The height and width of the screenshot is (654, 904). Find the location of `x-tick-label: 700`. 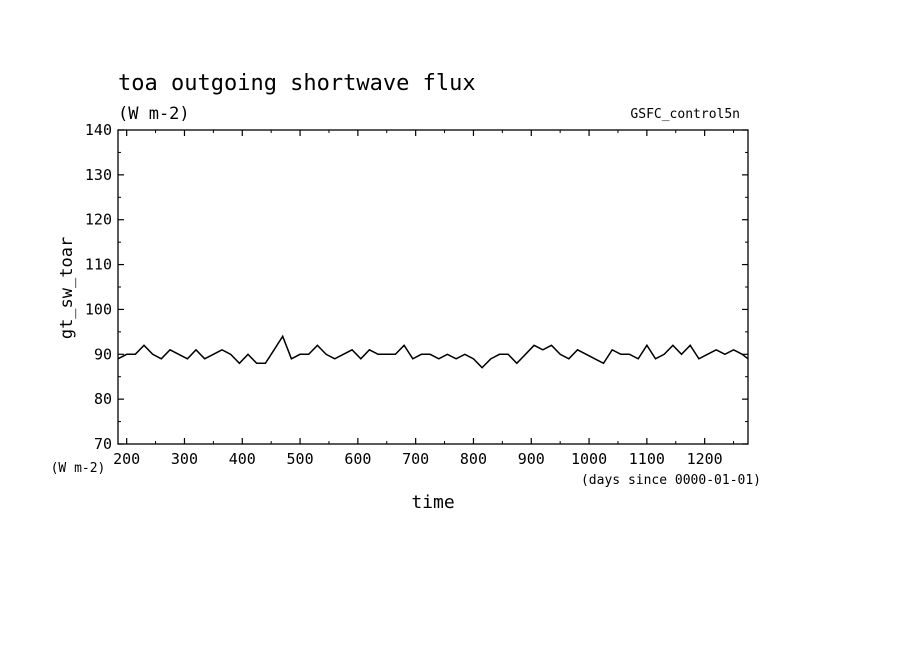

x-tick-label: 700 is located at coordinates (415, 459).